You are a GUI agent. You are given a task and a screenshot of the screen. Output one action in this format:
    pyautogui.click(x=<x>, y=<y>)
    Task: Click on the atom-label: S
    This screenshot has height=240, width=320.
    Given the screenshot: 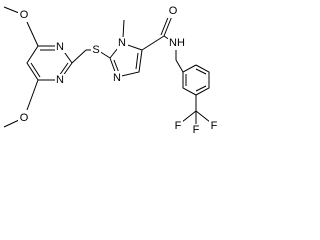 What is the action you would take?
    pyautogui.click(x=95, y=50)
    